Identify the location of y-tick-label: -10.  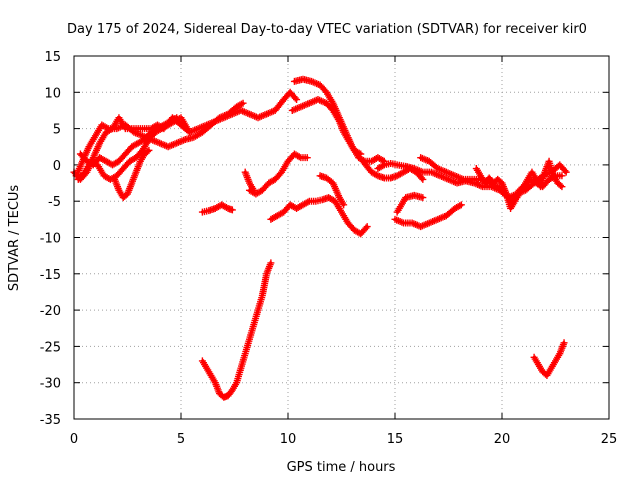
(50, 239).